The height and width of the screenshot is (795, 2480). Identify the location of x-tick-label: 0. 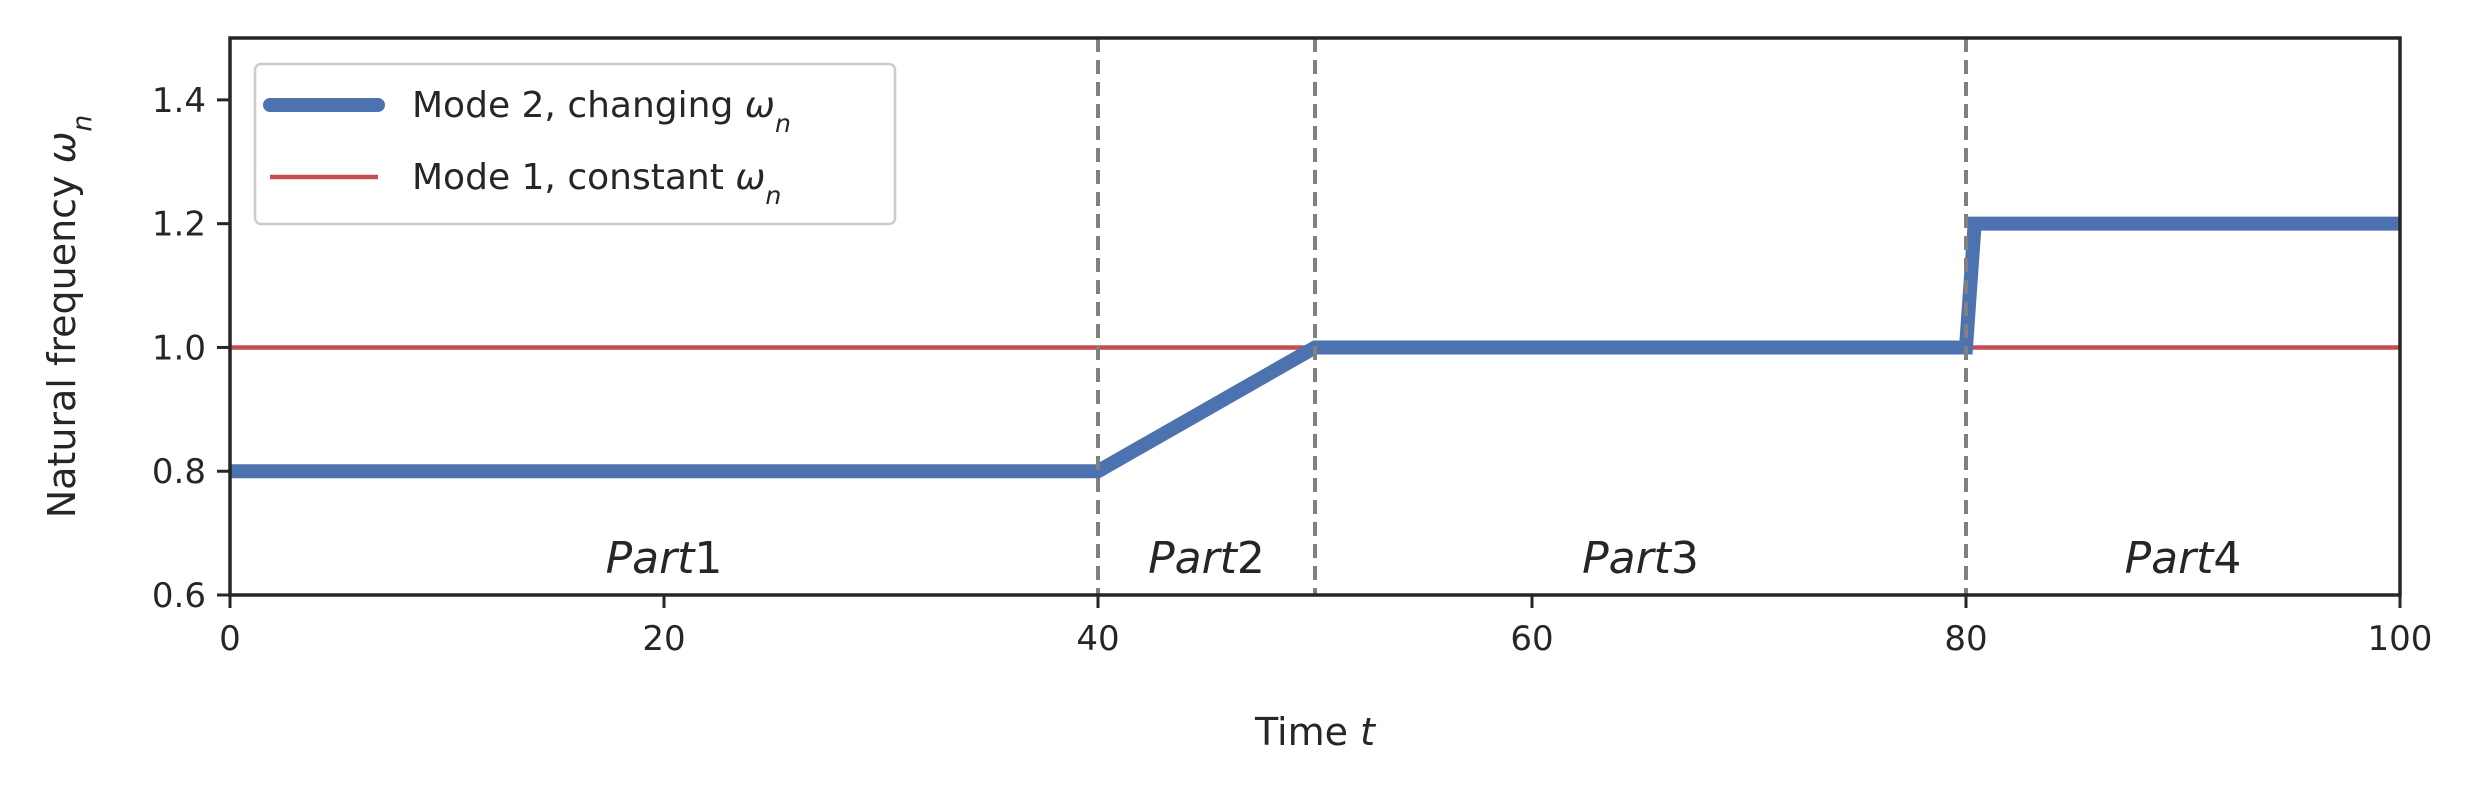
(230, 639).